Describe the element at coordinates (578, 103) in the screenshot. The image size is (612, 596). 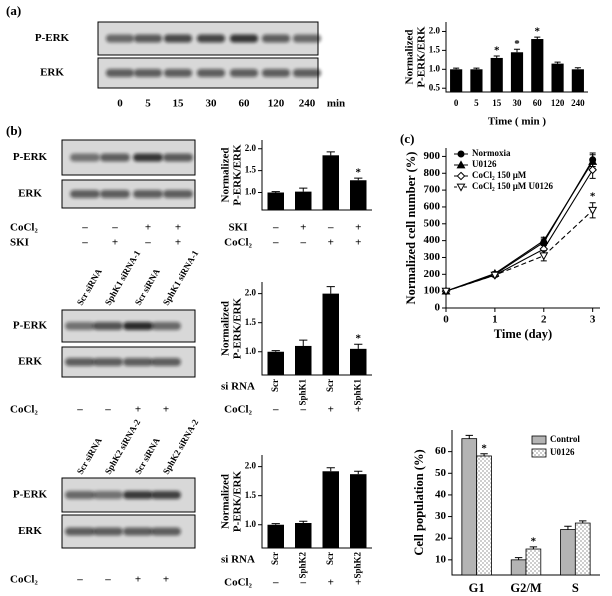
I see `x-tick-label: 240` at that location.